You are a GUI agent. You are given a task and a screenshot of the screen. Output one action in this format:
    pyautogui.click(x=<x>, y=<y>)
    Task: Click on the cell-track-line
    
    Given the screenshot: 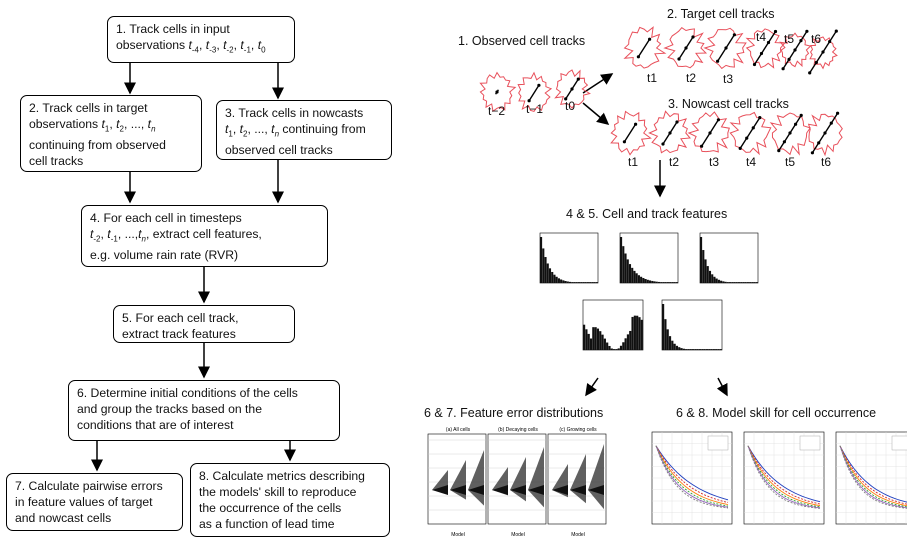 What is the action you would take?
    pyautogui.click(x=534, y=93)
    